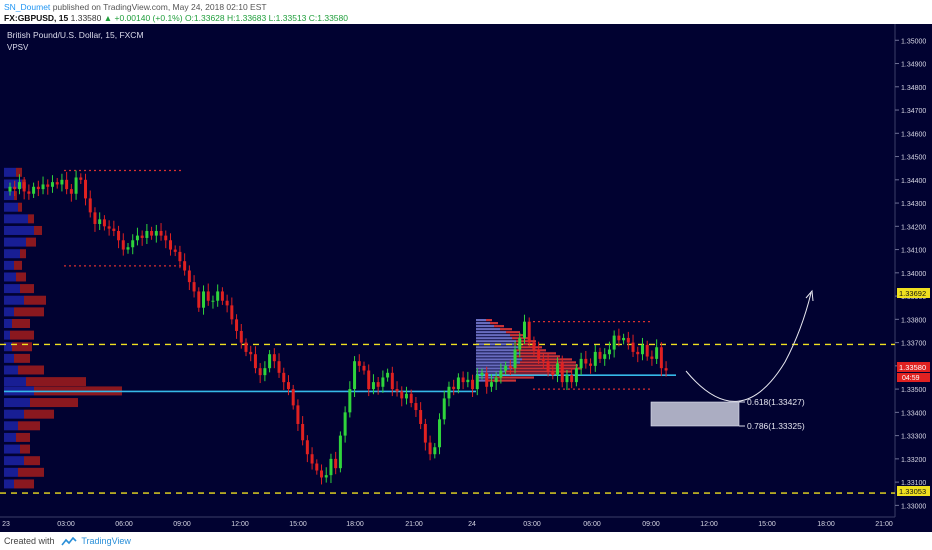 Image resolution: width=932 pixels, height=550 pixels. What do you see at coordinates (472, 524) in the screenshot?
I see `time-tick-label: 24` at bounding box center [472, 524].